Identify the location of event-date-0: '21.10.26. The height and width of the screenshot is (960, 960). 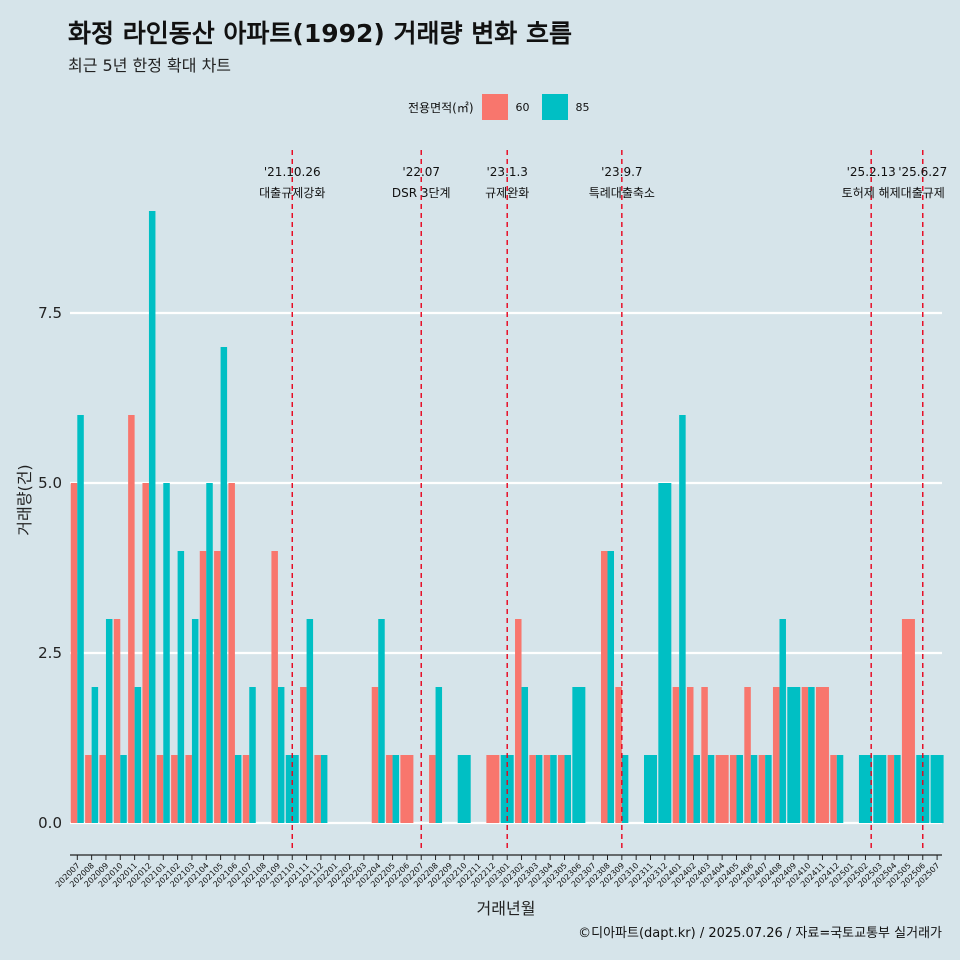
(292, 172).